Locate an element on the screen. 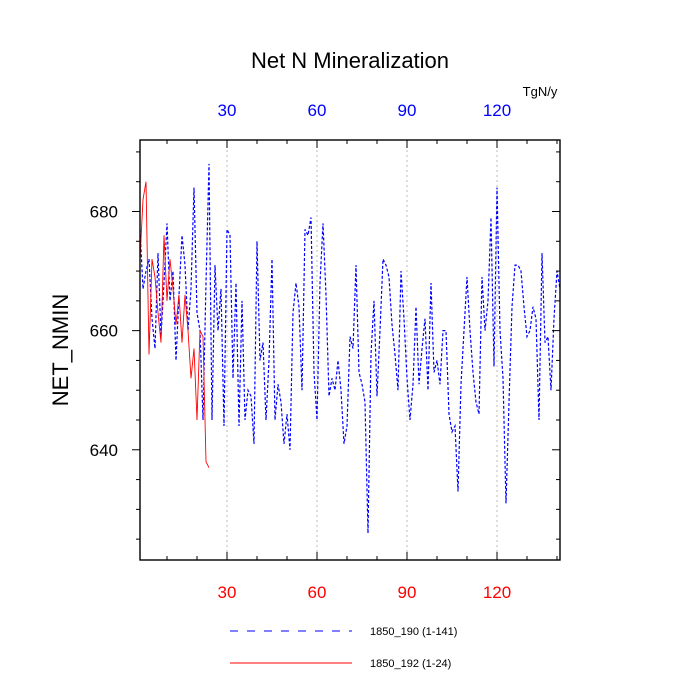  x-tick-label-bottom-60: 60 is located at coordinates (317, 592).